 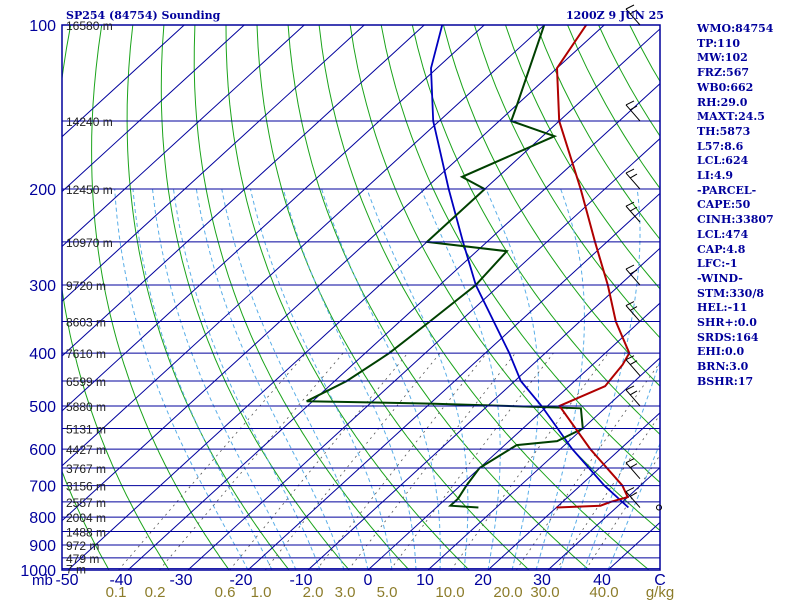 What do you see at coordinates (86, 407) in the screenshot?
I see `height-label: 5880 m` at bounding box center [86, 407].